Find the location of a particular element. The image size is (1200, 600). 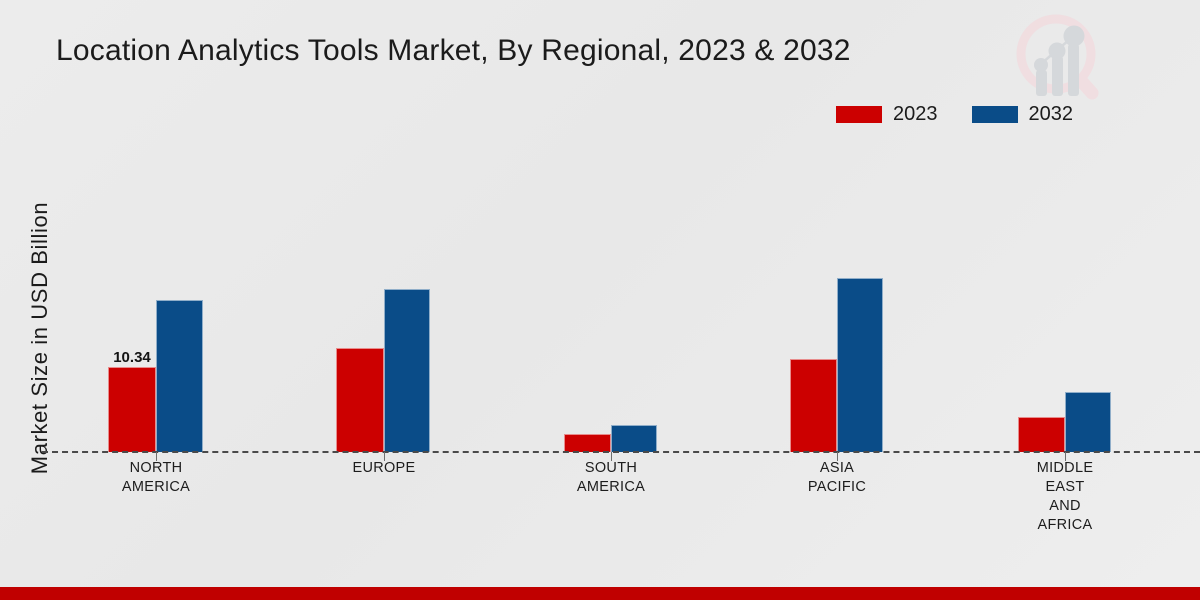

x-axis-tick-asia-pacific is located at coordinates (837, 456).